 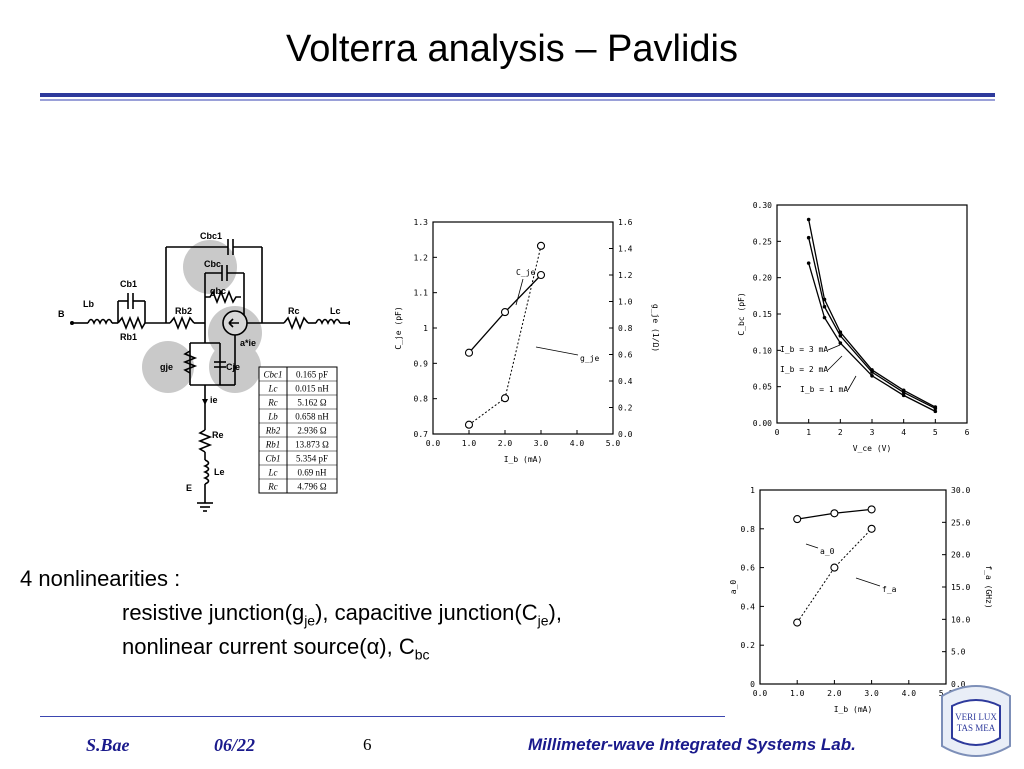 I want to click on x-tick-label: 2, so click(x=840, y=432).